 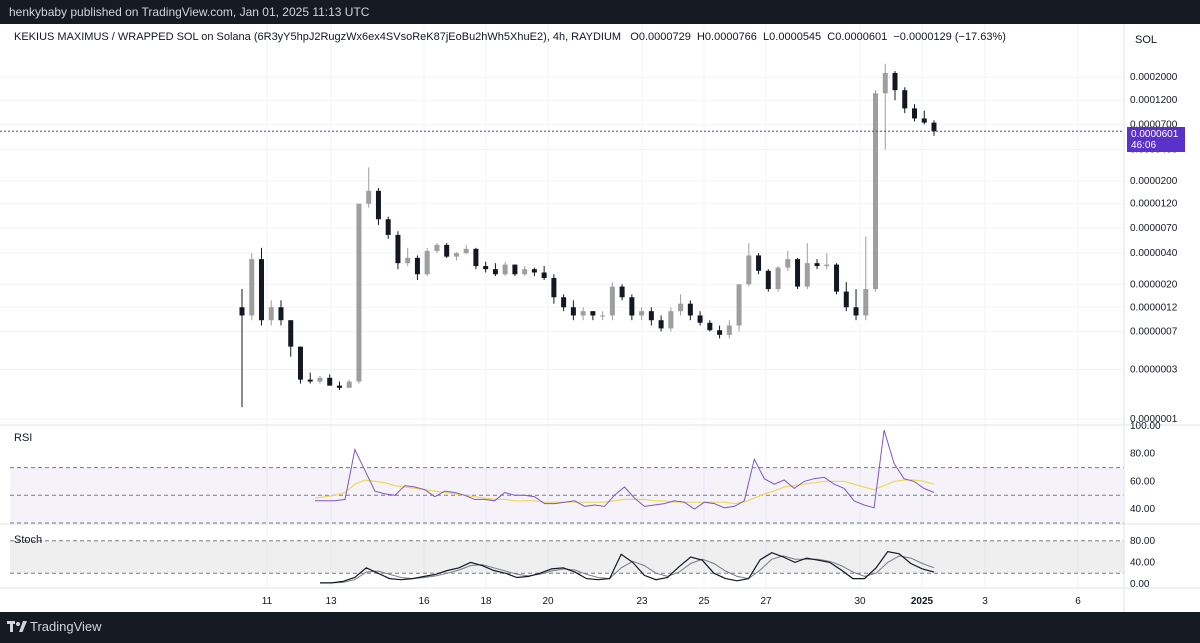 I want to click on low-value: 0.0000545, so click(x=795, y=37).